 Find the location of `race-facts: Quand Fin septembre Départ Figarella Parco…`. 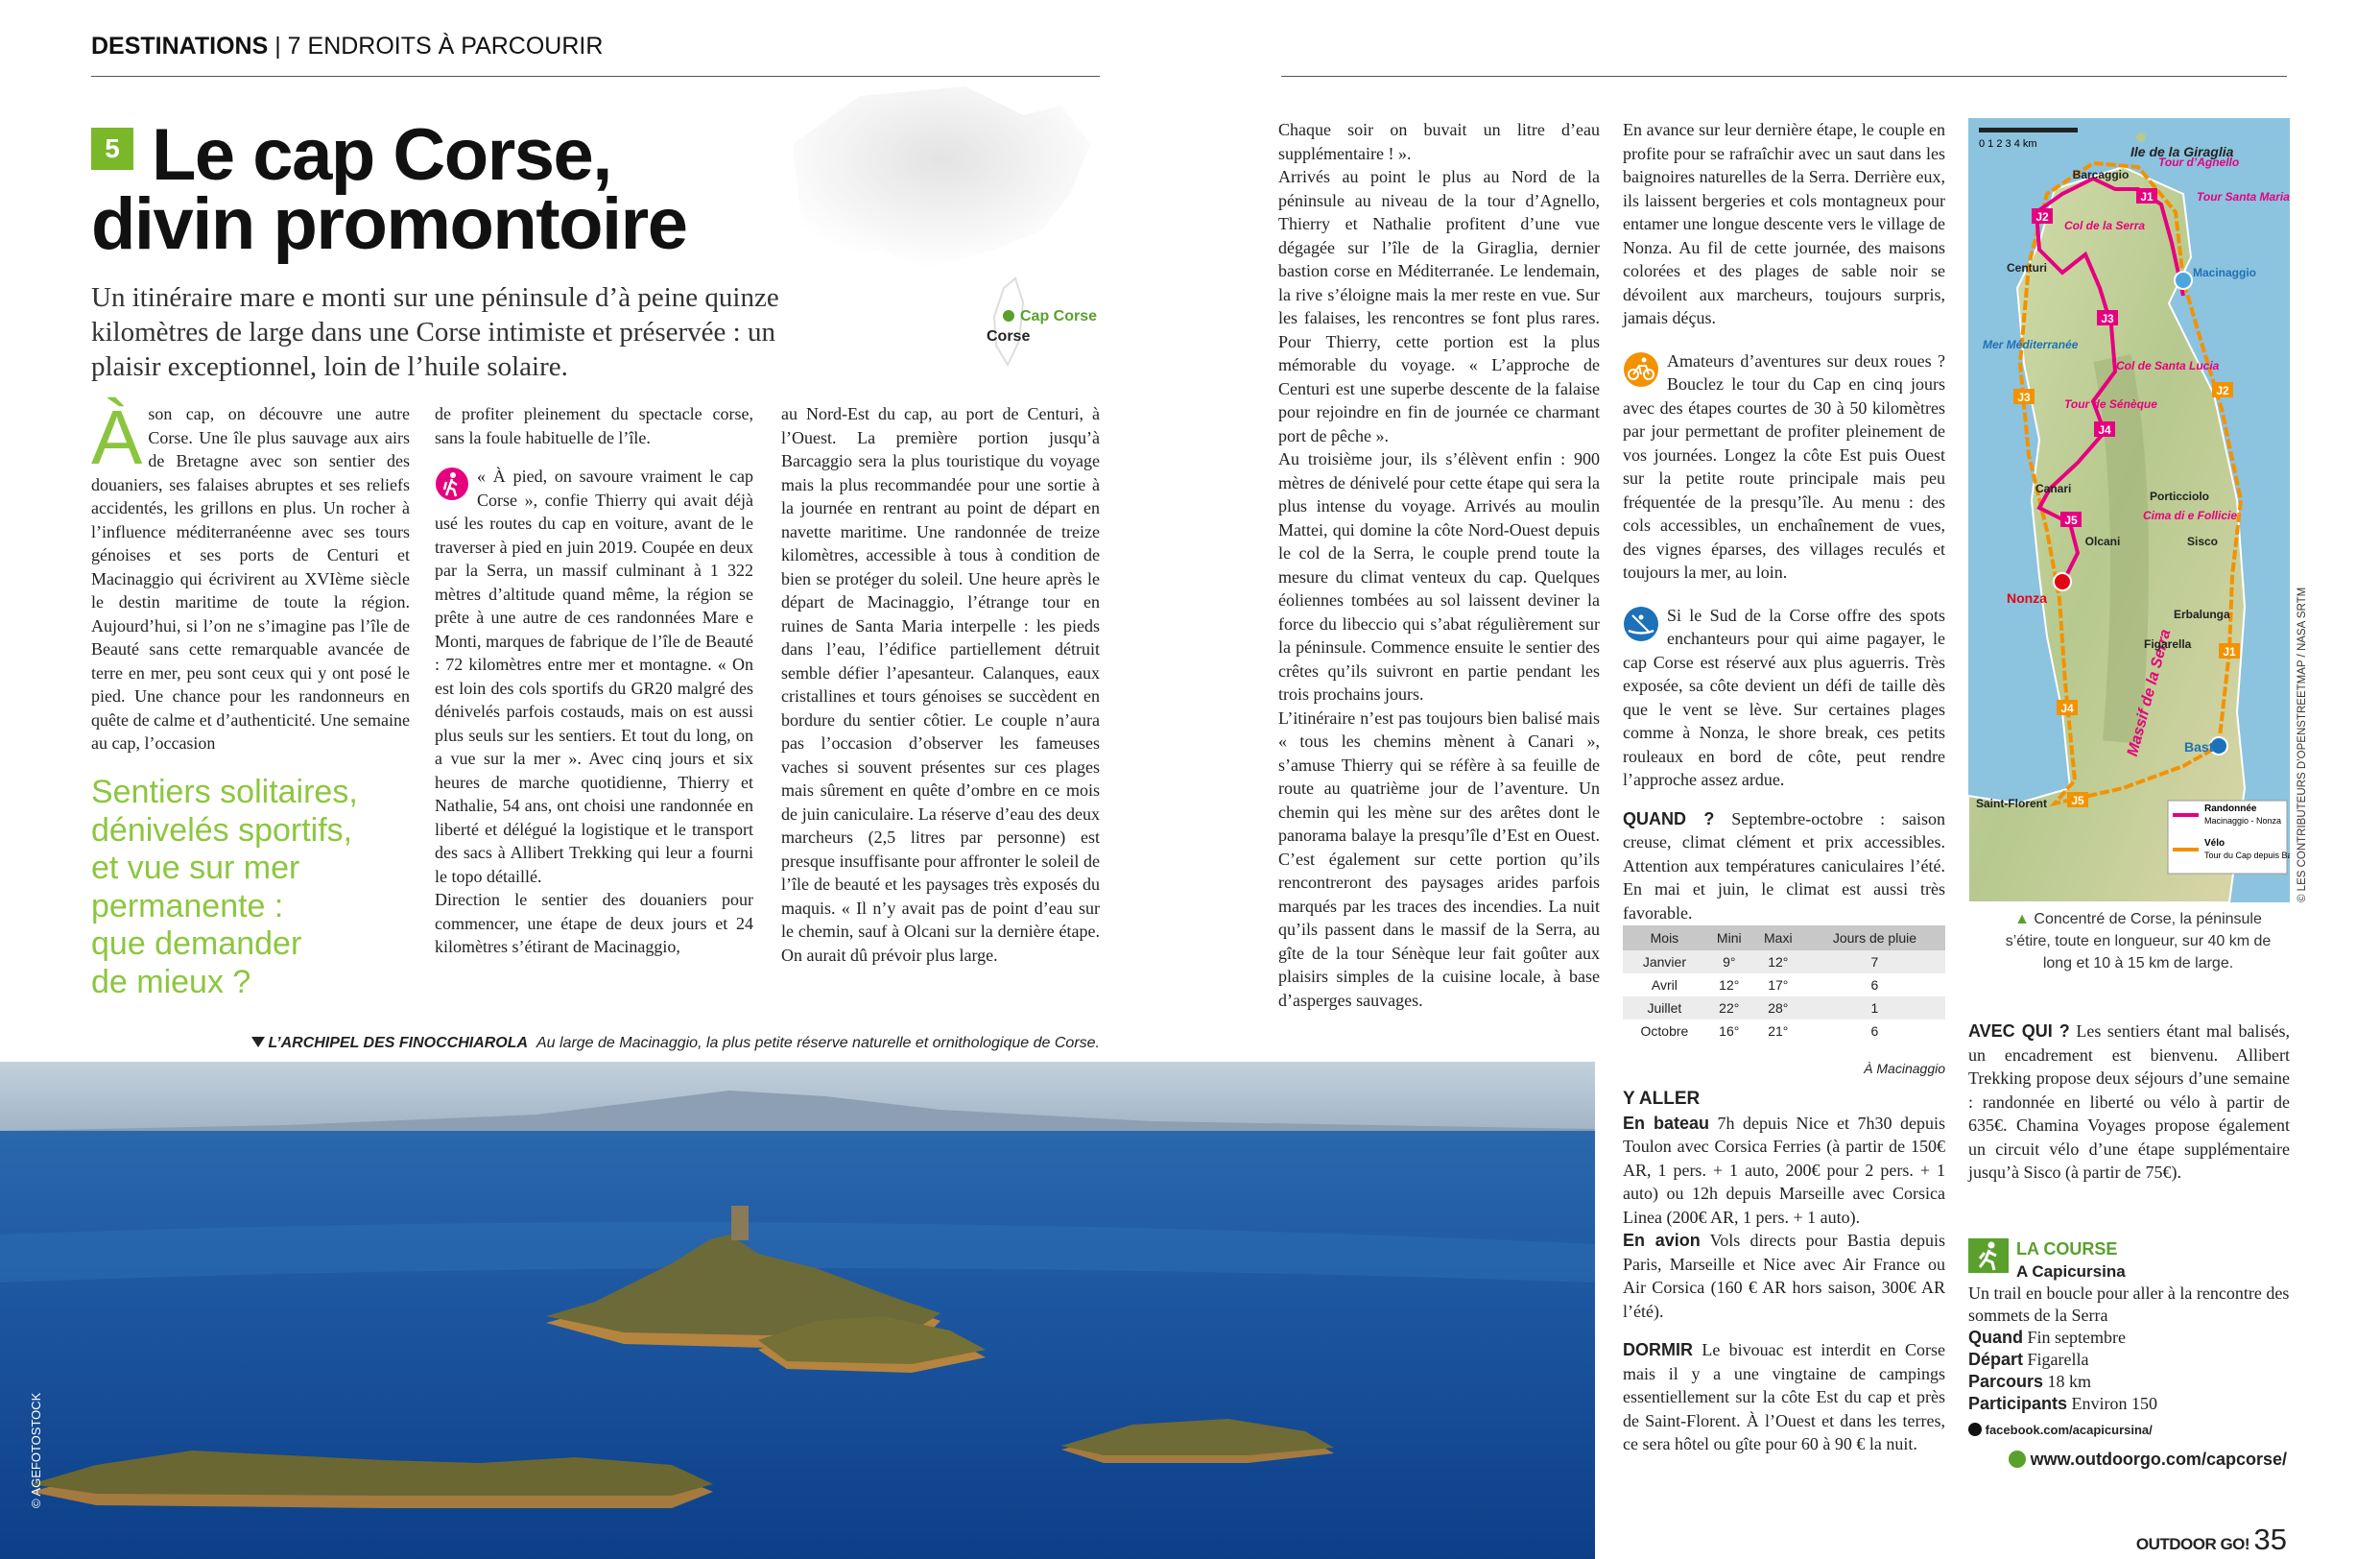

race-facts: Quand Fin septembre Départ Figarella Parco… is located at coordinates (2129, 1371).